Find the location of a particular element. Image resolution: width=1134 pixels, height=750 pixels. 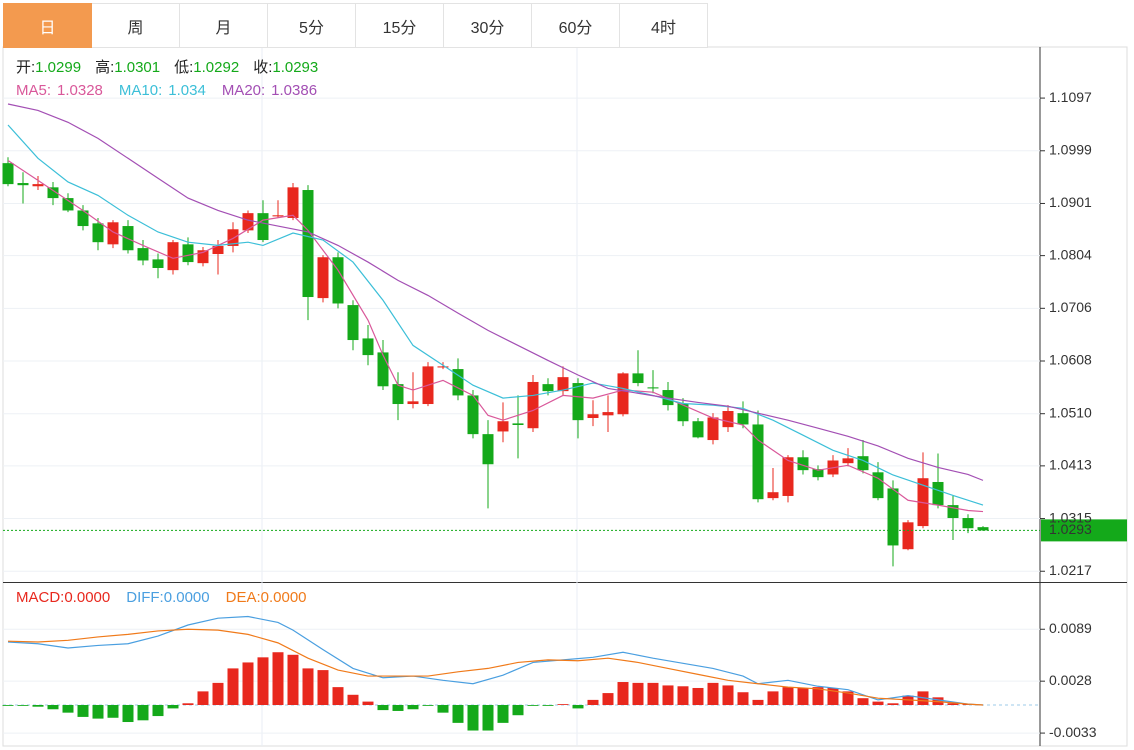

ohlc-label: 开: is located at coordinates (25, 67).